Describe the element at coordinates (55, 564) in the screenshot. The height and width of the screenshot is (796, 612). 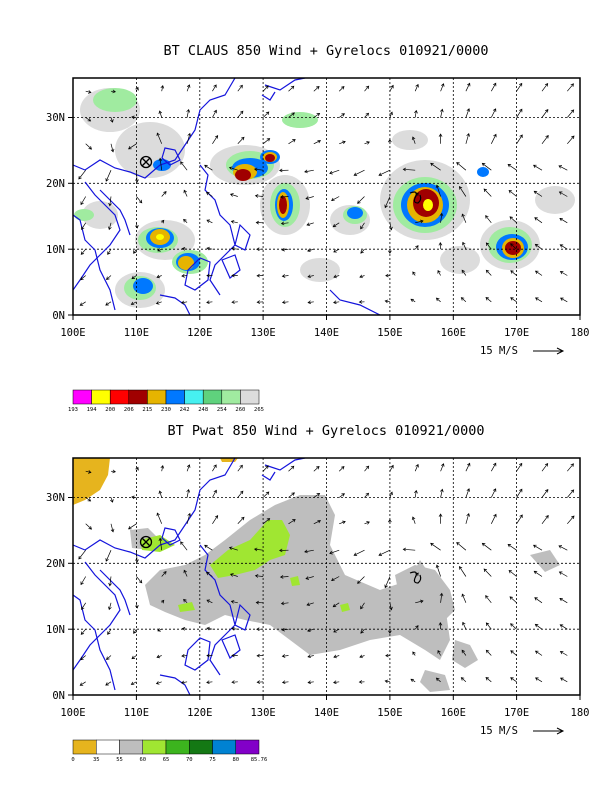
I see `y-tick-label: 20N` at that location.